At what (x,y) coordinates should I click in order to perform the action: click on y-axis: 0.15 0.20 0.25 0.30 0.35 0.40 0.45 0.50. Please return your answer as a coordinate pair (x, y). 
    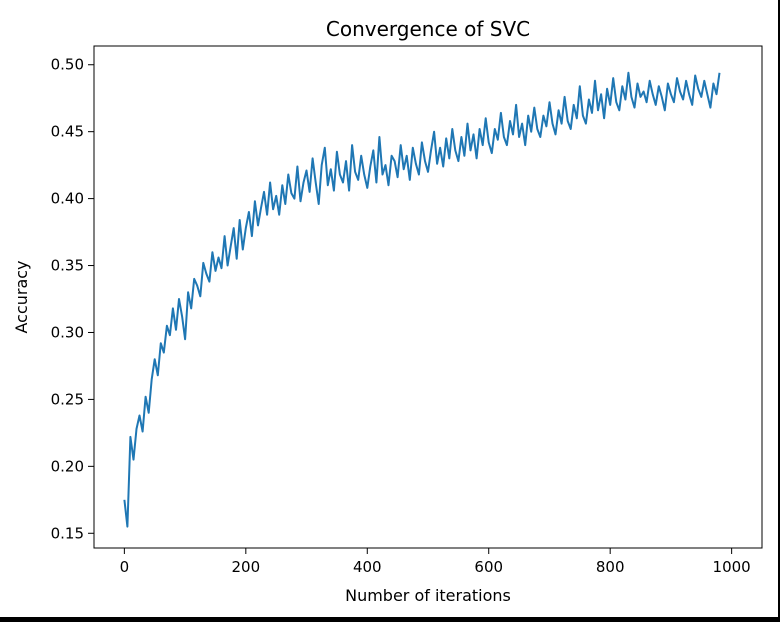
    Looking at the image, I should click on (72, 299).